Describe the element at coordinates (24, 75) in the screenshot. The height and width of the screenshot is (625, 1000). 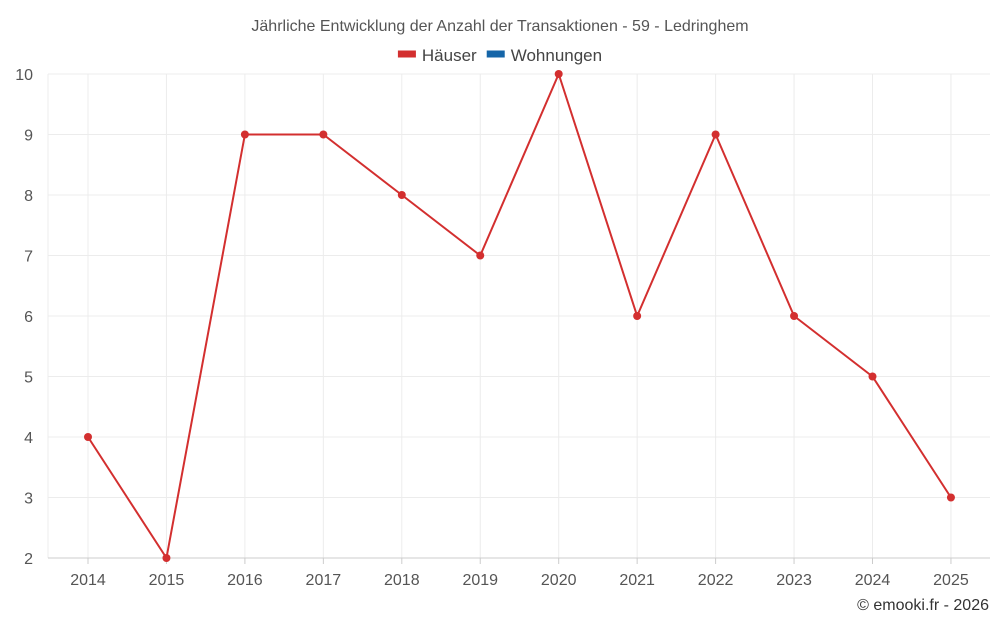
I see `y-tick-label: 10` at that location.